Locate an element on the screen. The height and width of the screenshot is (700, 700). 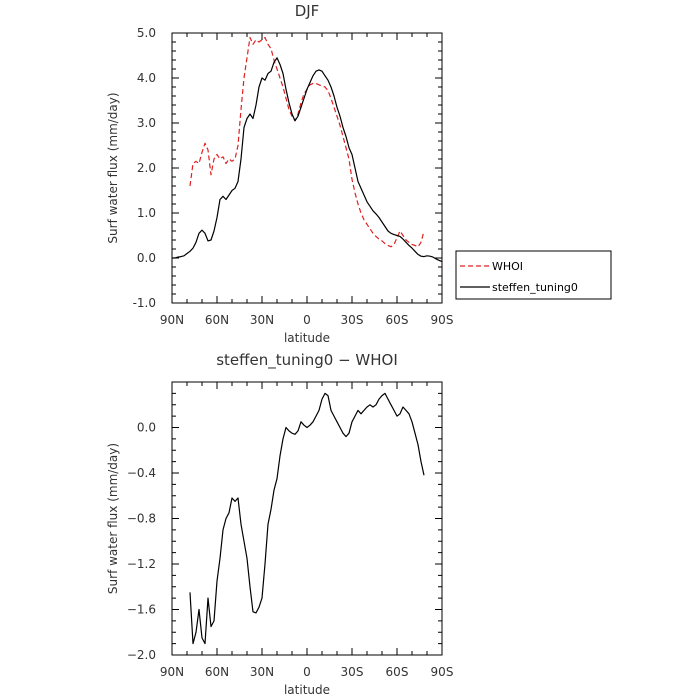
y-tick-label: -1.0 is located at coordinates (144, 303).